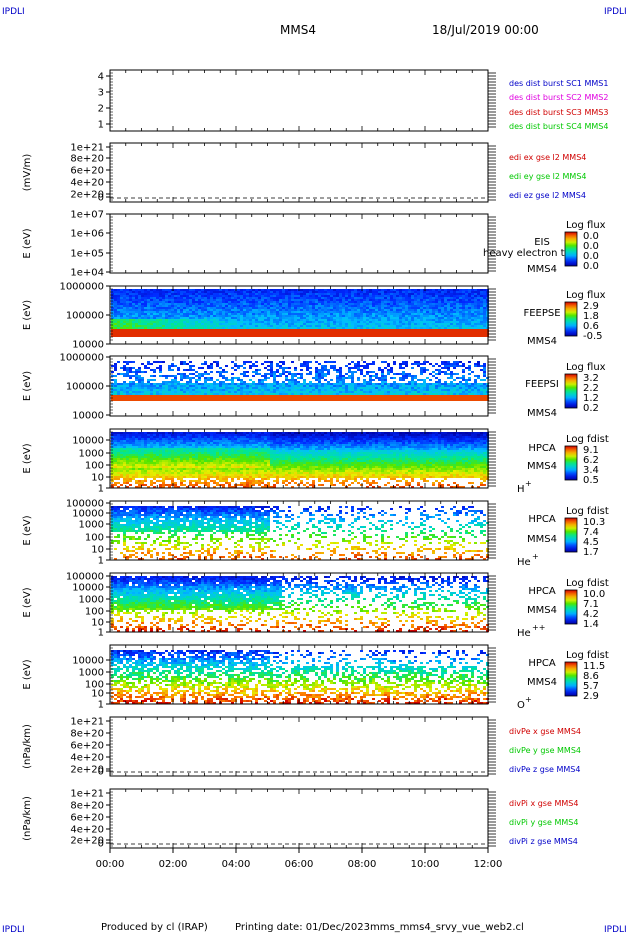  Describe the element at coordinates (27, 173) in the screenshot. I see `y-axis-label: (mV/m)` at that location.